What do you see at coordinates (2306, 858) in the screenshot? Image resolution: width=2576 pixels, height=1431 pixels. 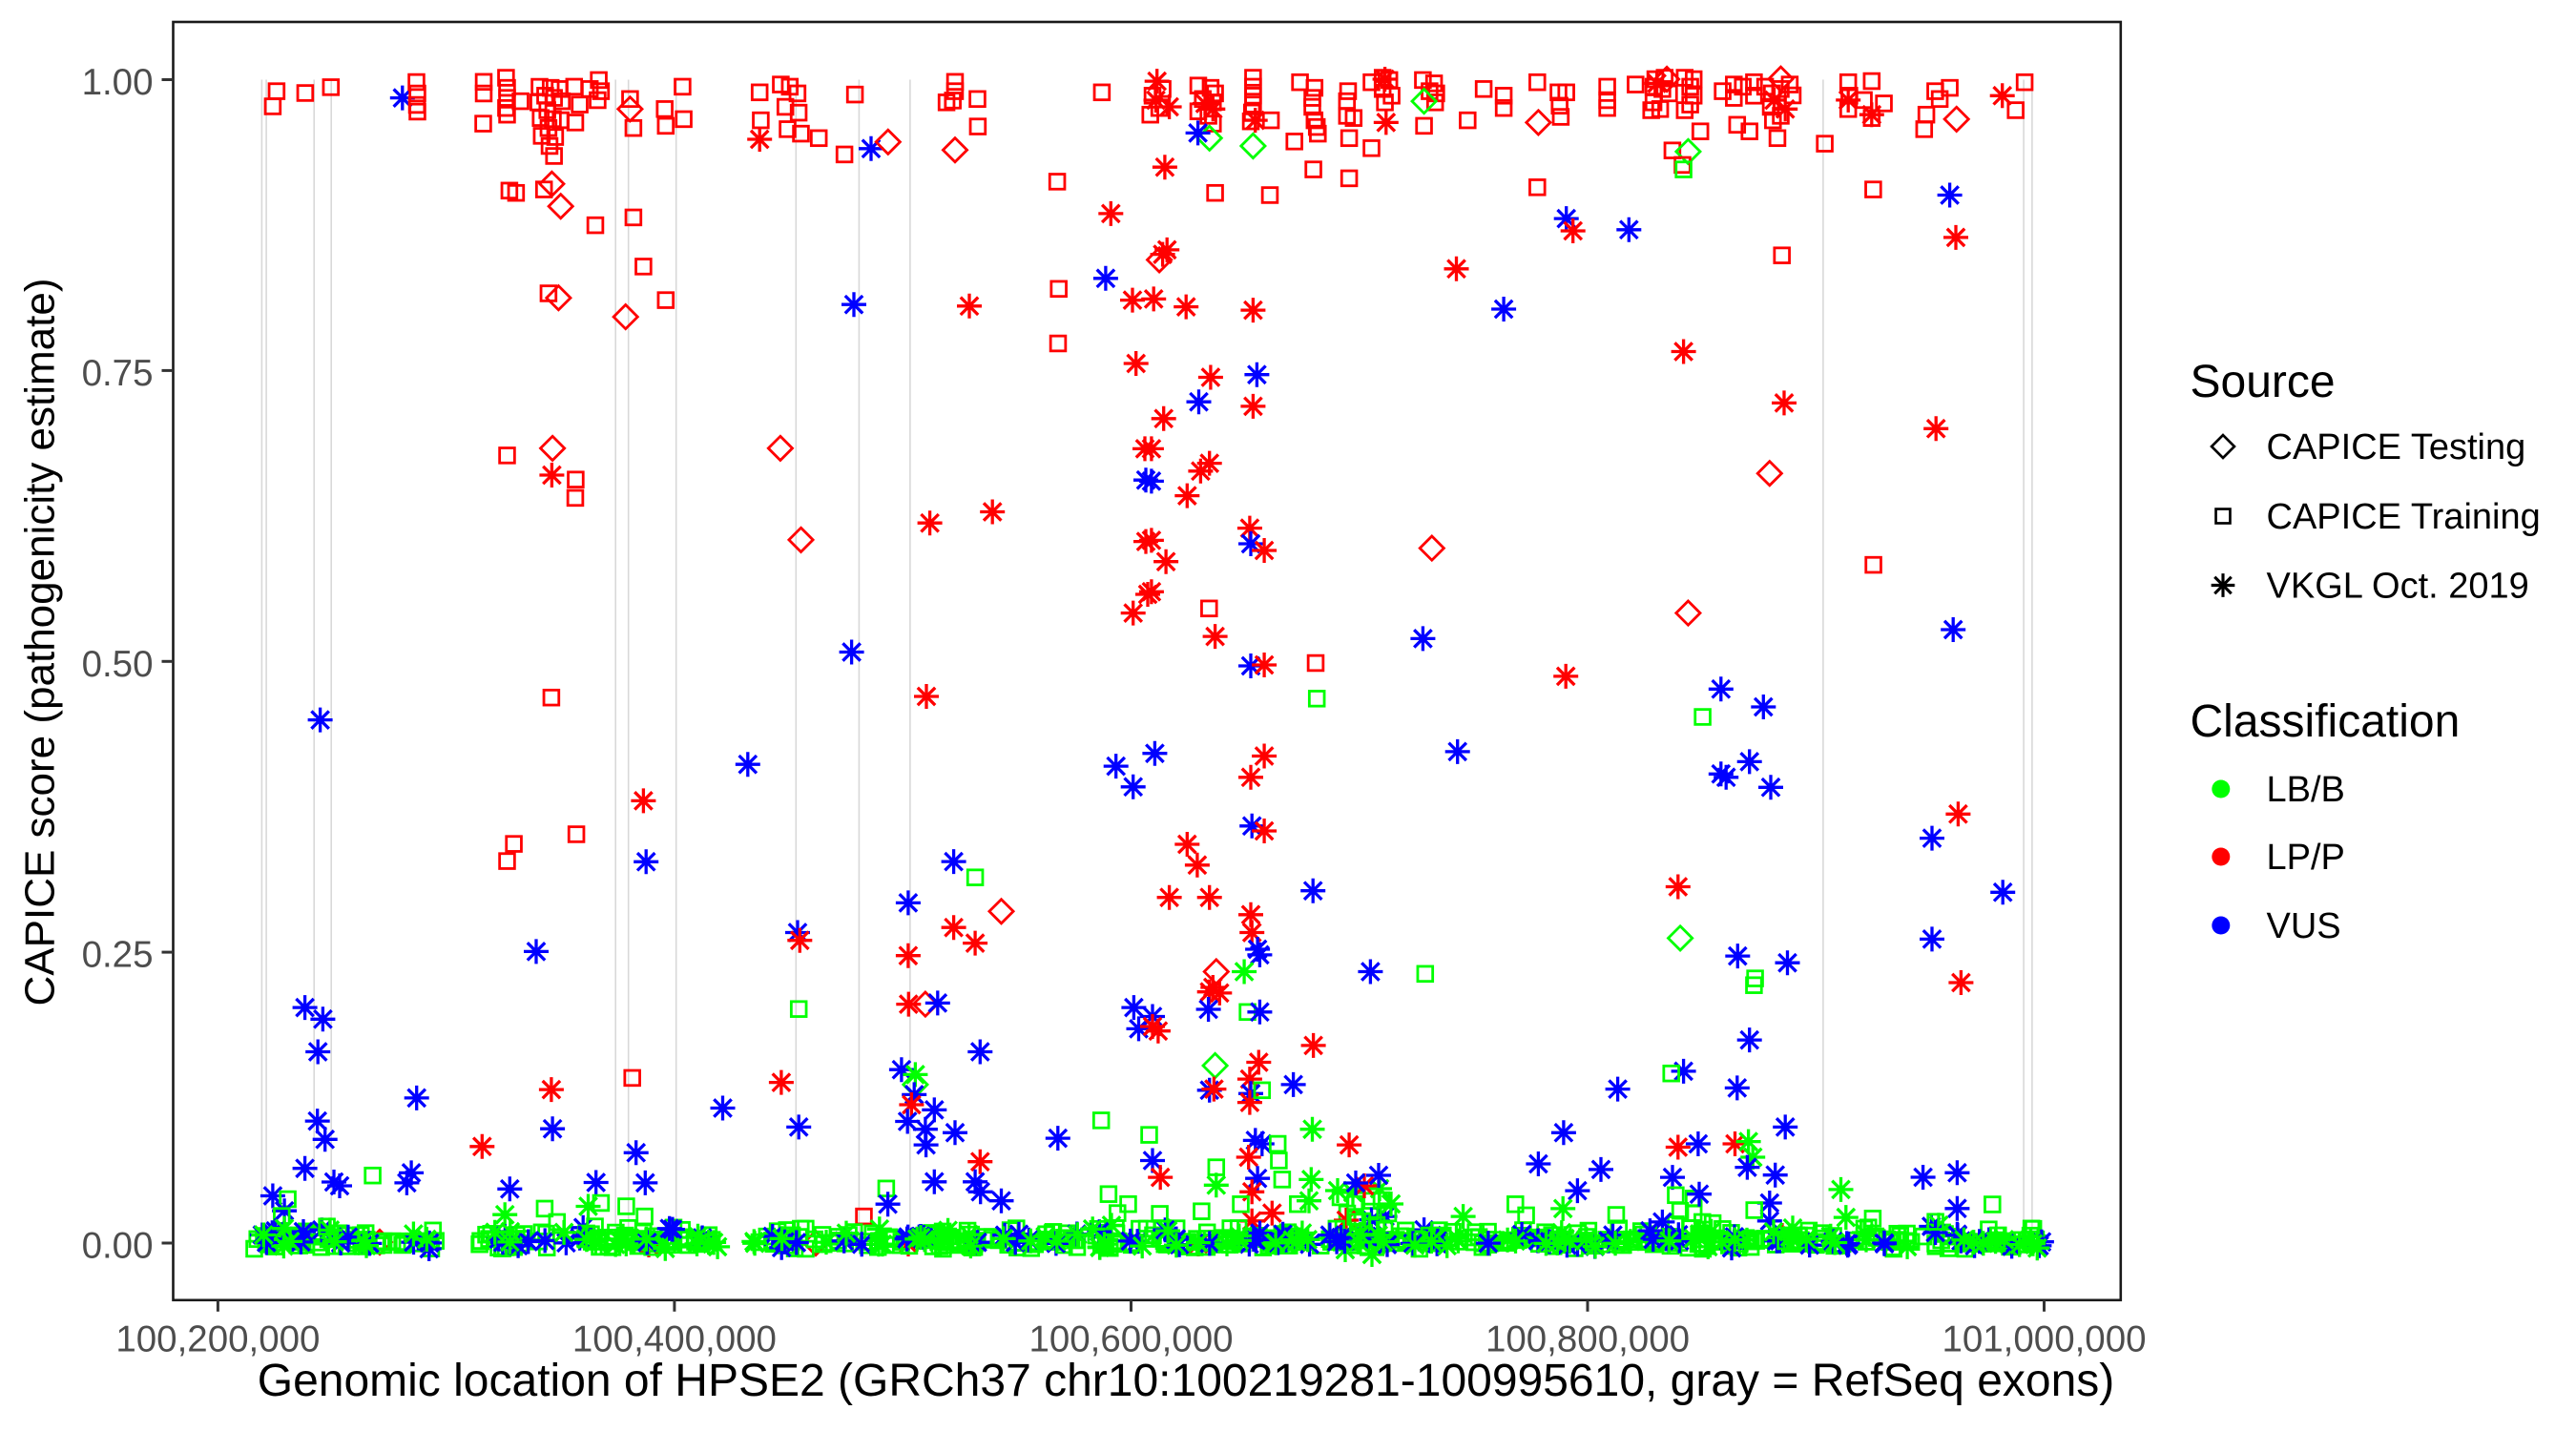 I see `svg-text: LP/P` at bounding box center [2306, 858].